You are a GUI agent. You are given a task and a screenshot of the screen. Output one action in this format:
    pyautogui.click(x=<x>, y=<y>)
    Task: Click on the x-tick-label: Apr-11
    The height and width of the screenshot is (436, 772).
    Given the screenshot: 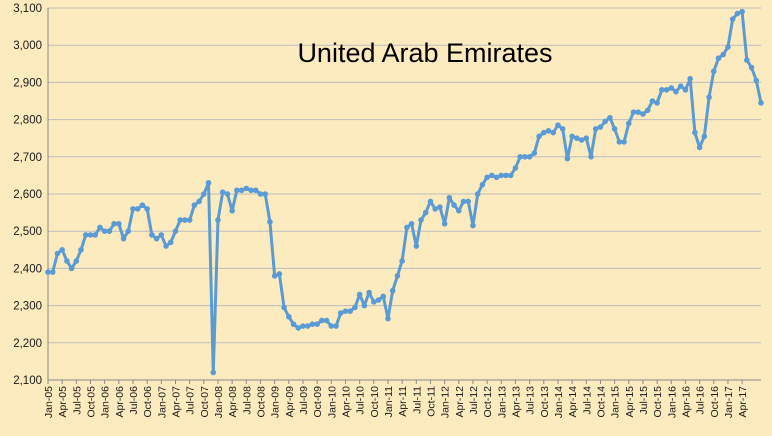 What is the action you would take?
    pyautogui.click(x=403, y=401)
    